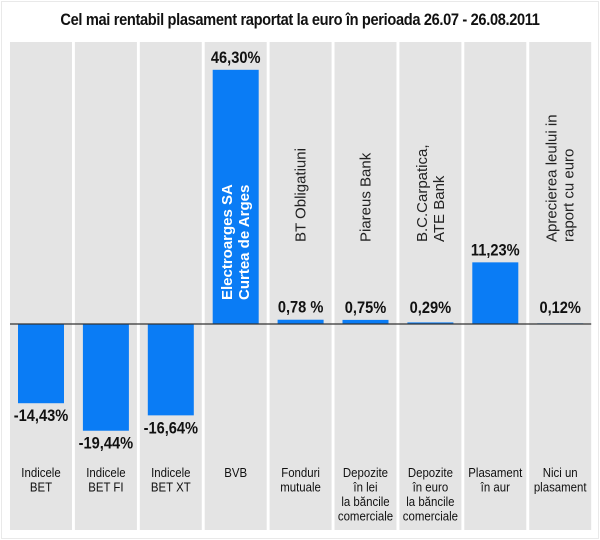 The image size is (600, 540). Describe the element at coordinates (244, 242) in the screenshot. I see `instrument-label: Curtea de Arges` at that location.